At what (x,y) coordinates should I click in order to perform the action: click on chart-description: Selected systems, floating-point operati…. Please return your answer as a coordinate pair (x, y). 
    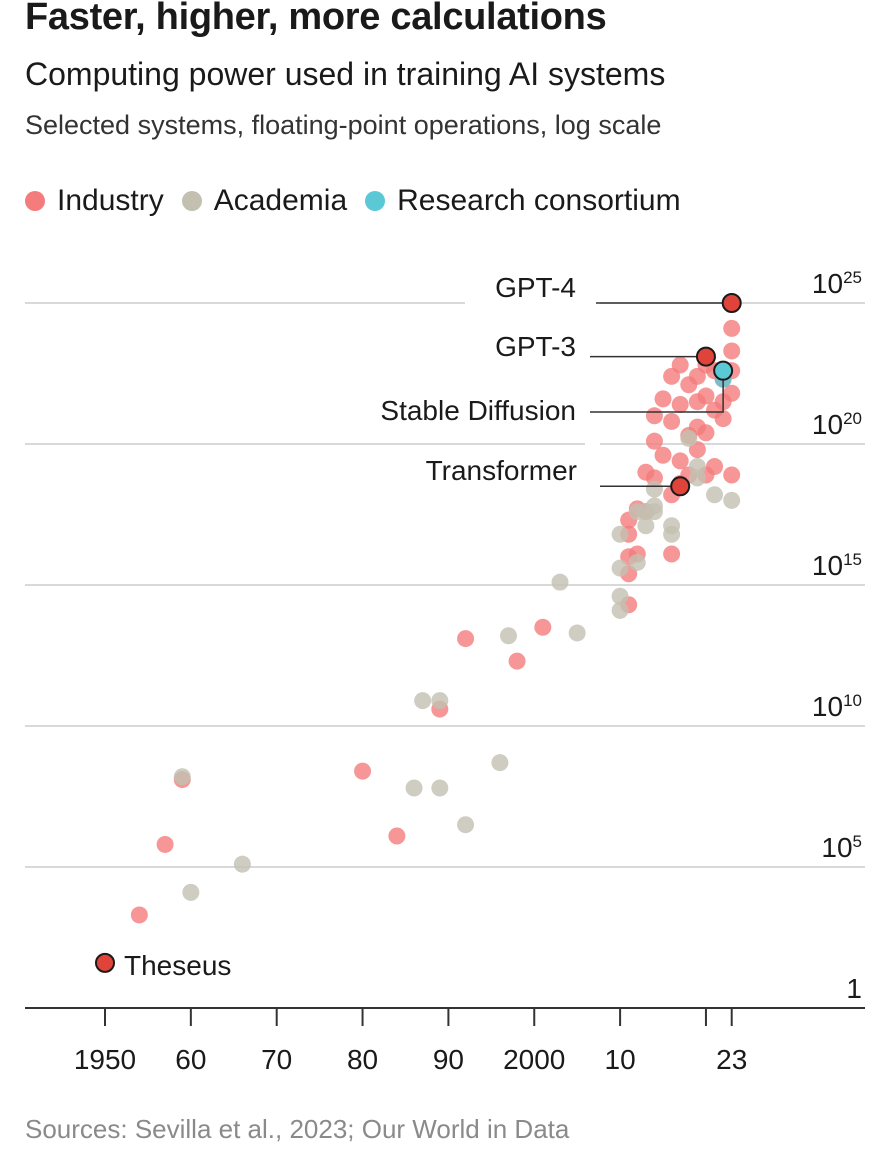
    Looking at the image, I should click on (343, 125).